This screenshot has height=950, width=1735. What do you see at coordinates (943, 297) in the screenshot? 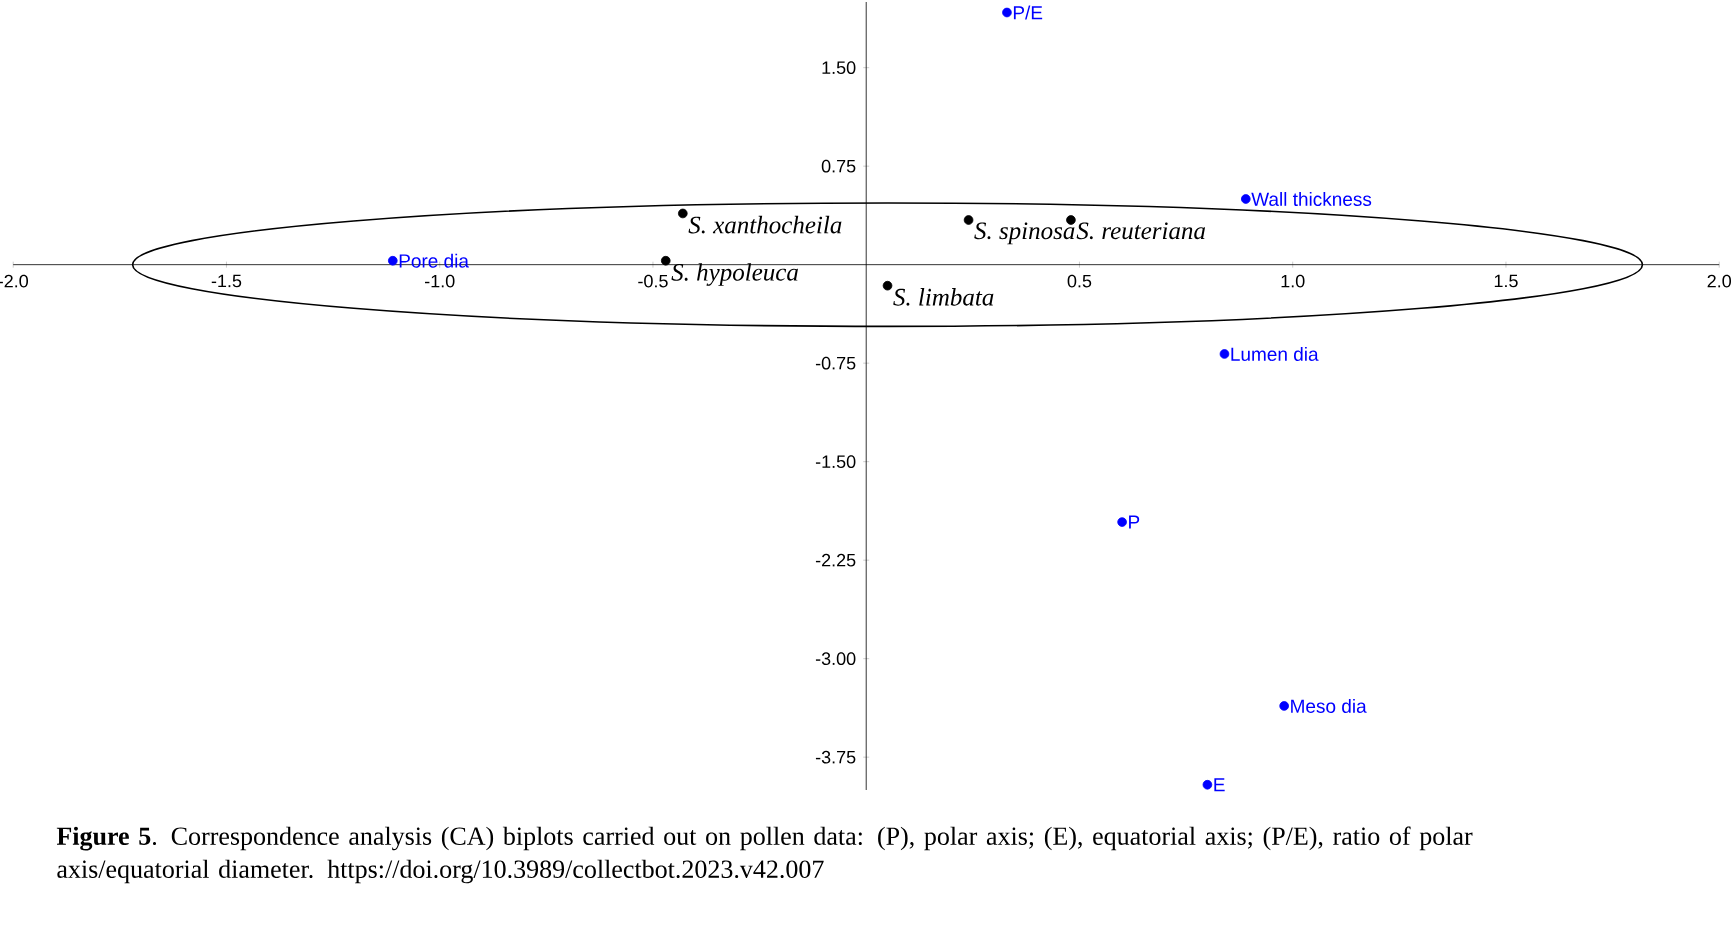
I see `data-label: S. limbata` at bounding box center [943, 297].